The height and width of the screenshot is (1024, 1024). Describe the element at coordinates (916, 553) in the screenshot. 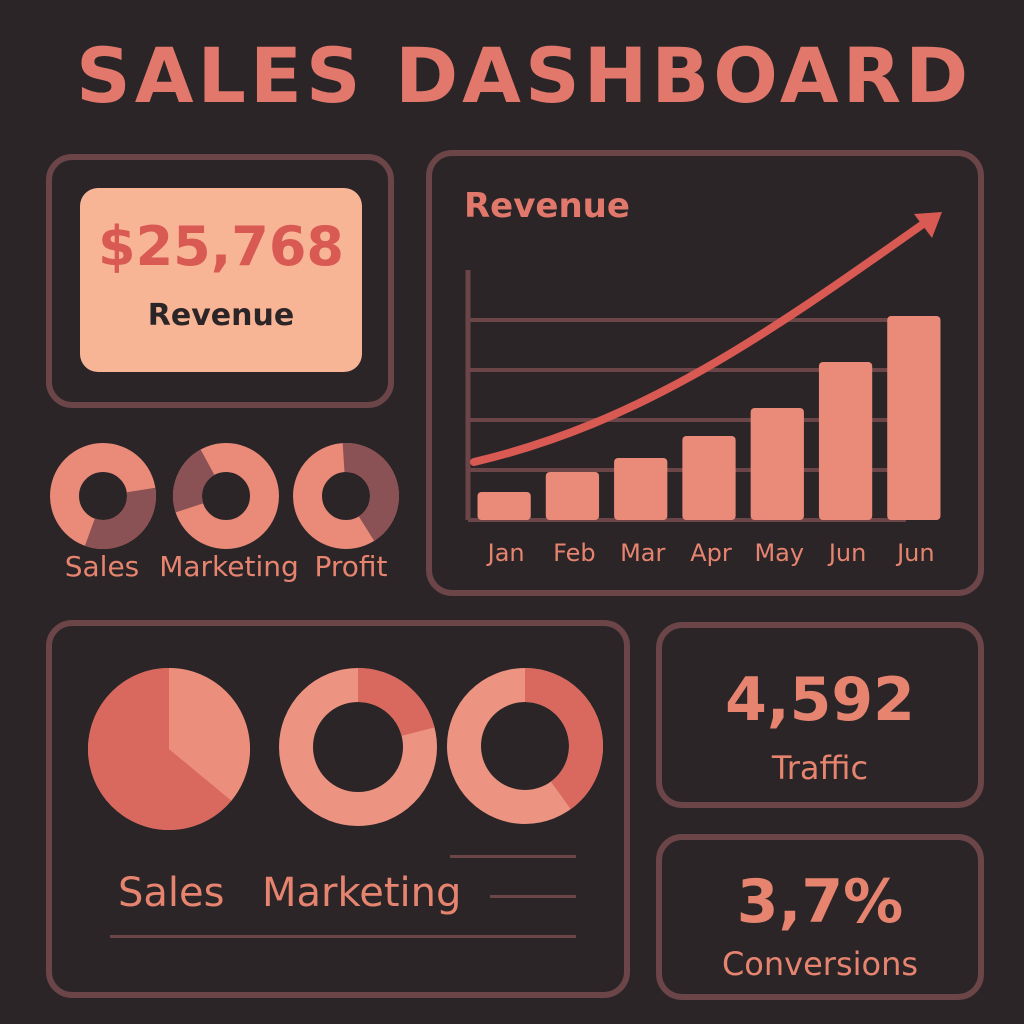

I see `month-label-6: Jun` at that location.